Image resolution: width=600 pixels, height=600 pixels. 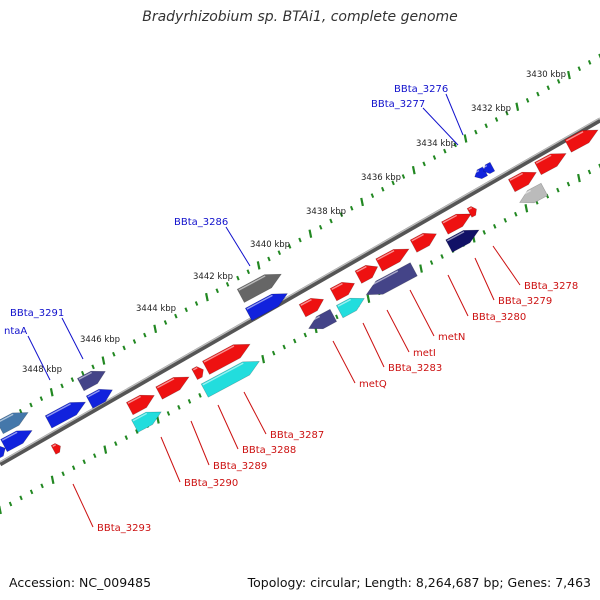 I want to click on gene-label: BBta_3279, so click(x=525, y=301).